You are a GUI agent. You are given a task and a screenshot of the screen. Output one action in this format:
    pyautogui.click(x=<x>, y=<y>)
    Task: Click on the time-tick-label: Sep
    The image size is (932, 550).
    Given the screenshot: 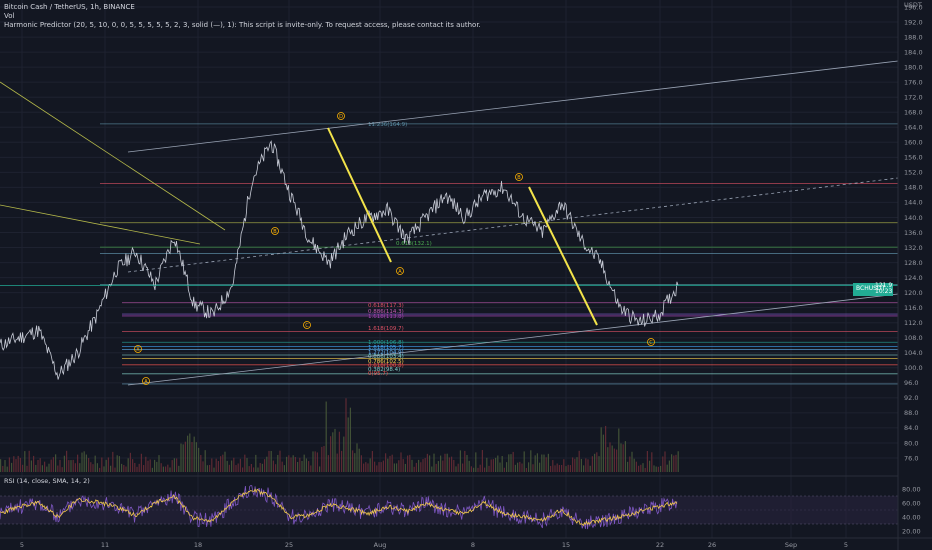 What is the action you would take?
    pyautogui.click(x=791, y=545)
    